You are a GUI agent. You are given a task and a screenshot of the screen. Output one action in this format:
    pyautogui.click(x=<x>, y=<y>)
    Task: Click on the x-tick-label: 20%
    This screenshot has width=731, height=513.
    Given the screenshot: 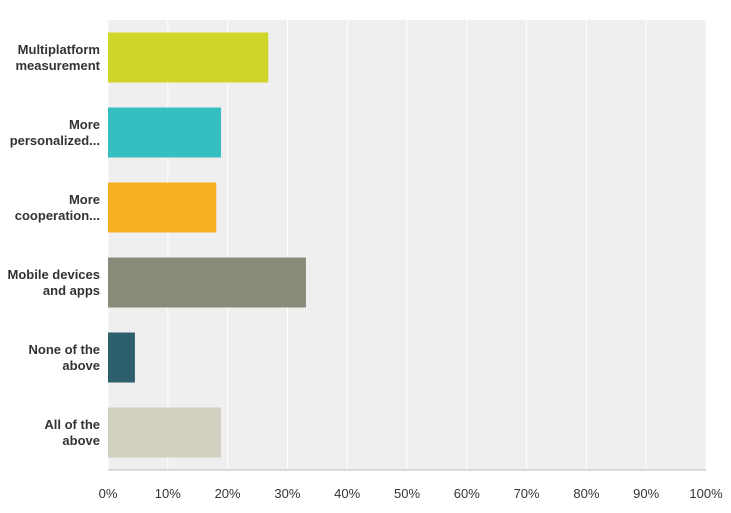 What is the action you would take?
    pyautogui.click(x=227, y=493)
    